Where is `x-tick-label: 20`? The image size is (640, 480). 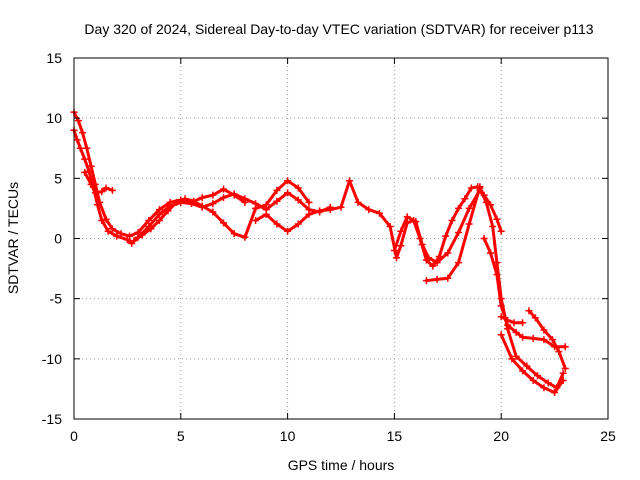
x-tick-label: 20 is located at coordinates (501, 436).